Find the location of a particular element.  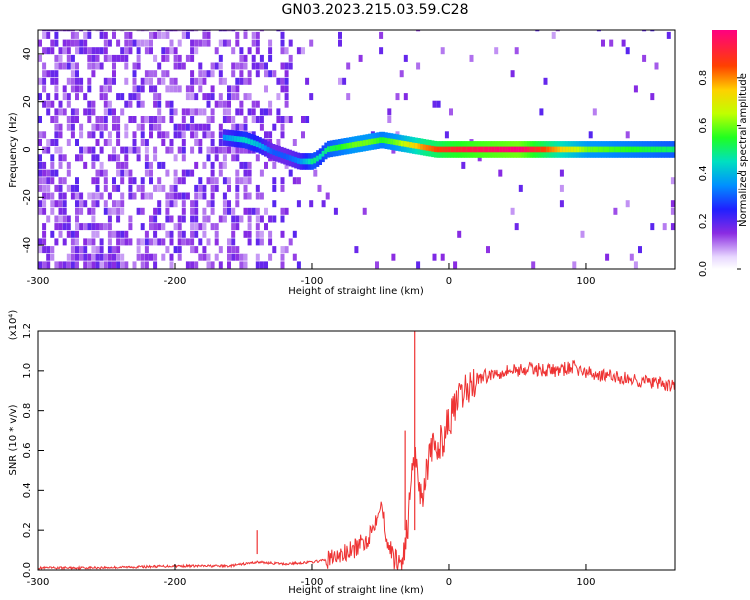

x-tick-label: -300 is located at coordinates (38, 582).